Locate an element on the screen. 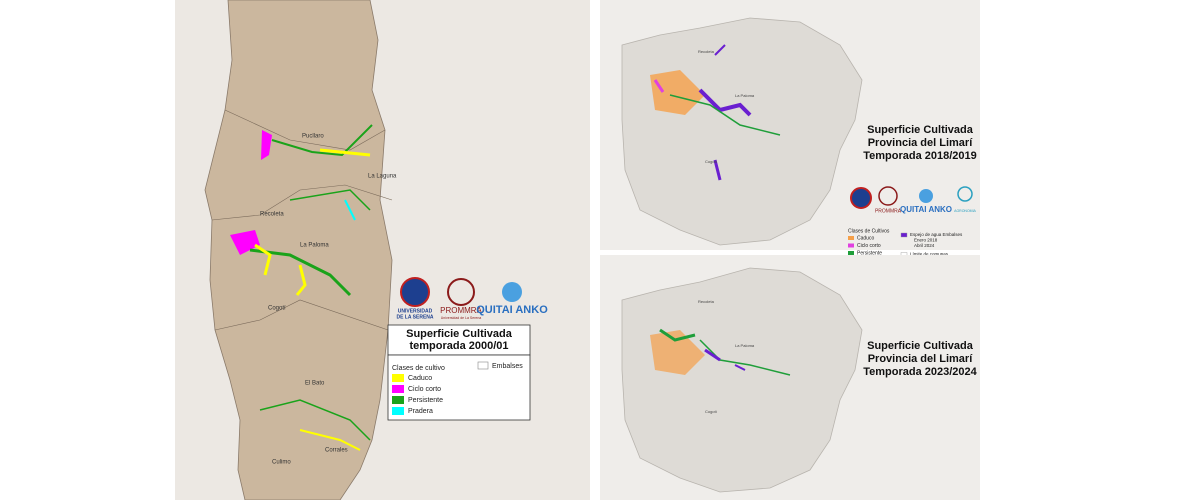 The image size is (1200, 500). legend-items: Caduco Ciclo corto Persistente Pradera is located at coordinates (417, 394).